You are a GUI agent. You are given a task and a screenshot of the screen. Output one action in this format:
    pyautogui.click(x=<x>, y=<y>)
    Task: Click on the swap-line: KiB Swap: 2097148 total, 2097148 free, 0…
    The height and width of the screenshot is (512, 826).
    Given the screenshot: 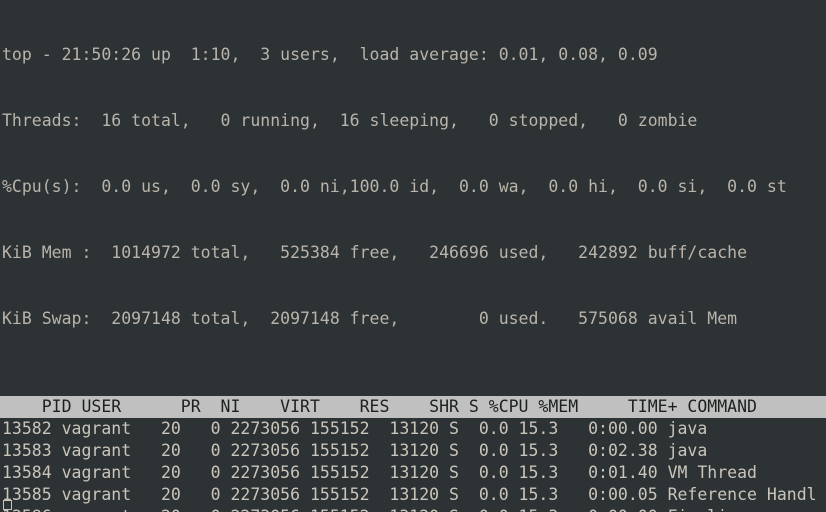 What is the action you would take?
    pyautogui.click(x=370, y=318)
    